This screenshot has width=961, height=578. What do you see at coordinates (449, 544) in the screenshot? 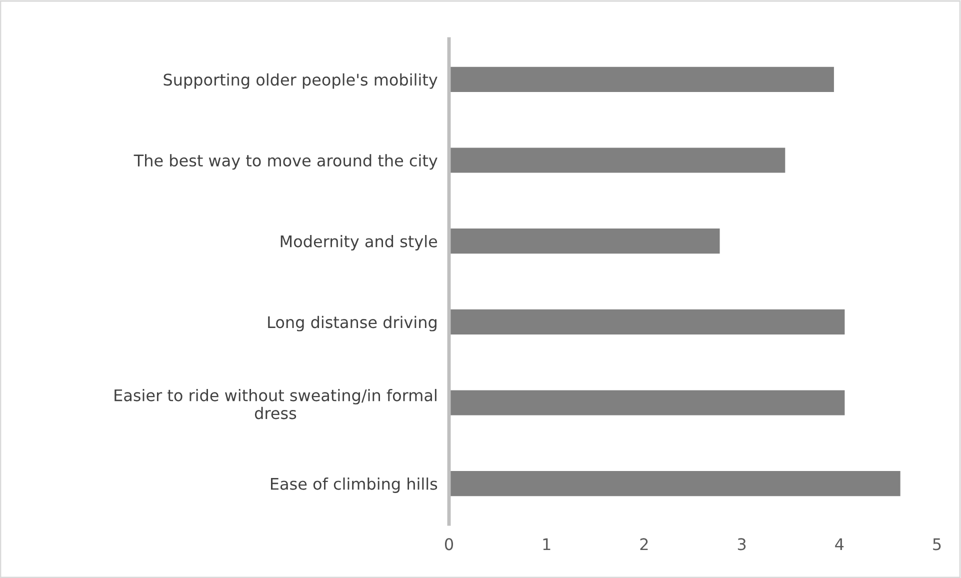
I see `x-tick-label: 0` at bounding box center [449, 544].